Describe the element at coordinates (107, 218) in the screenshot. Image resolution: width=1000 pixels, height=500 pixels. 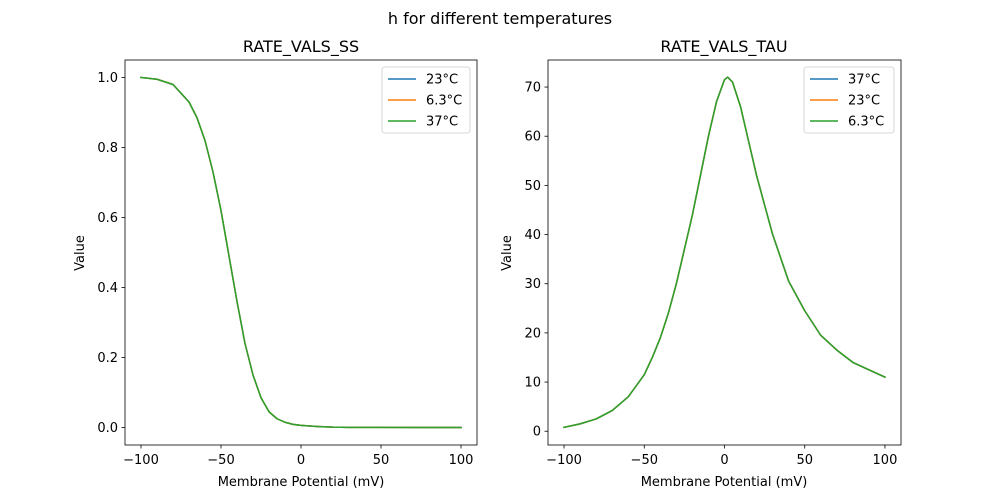
I see `y-tick-label: 0.6` at that location.